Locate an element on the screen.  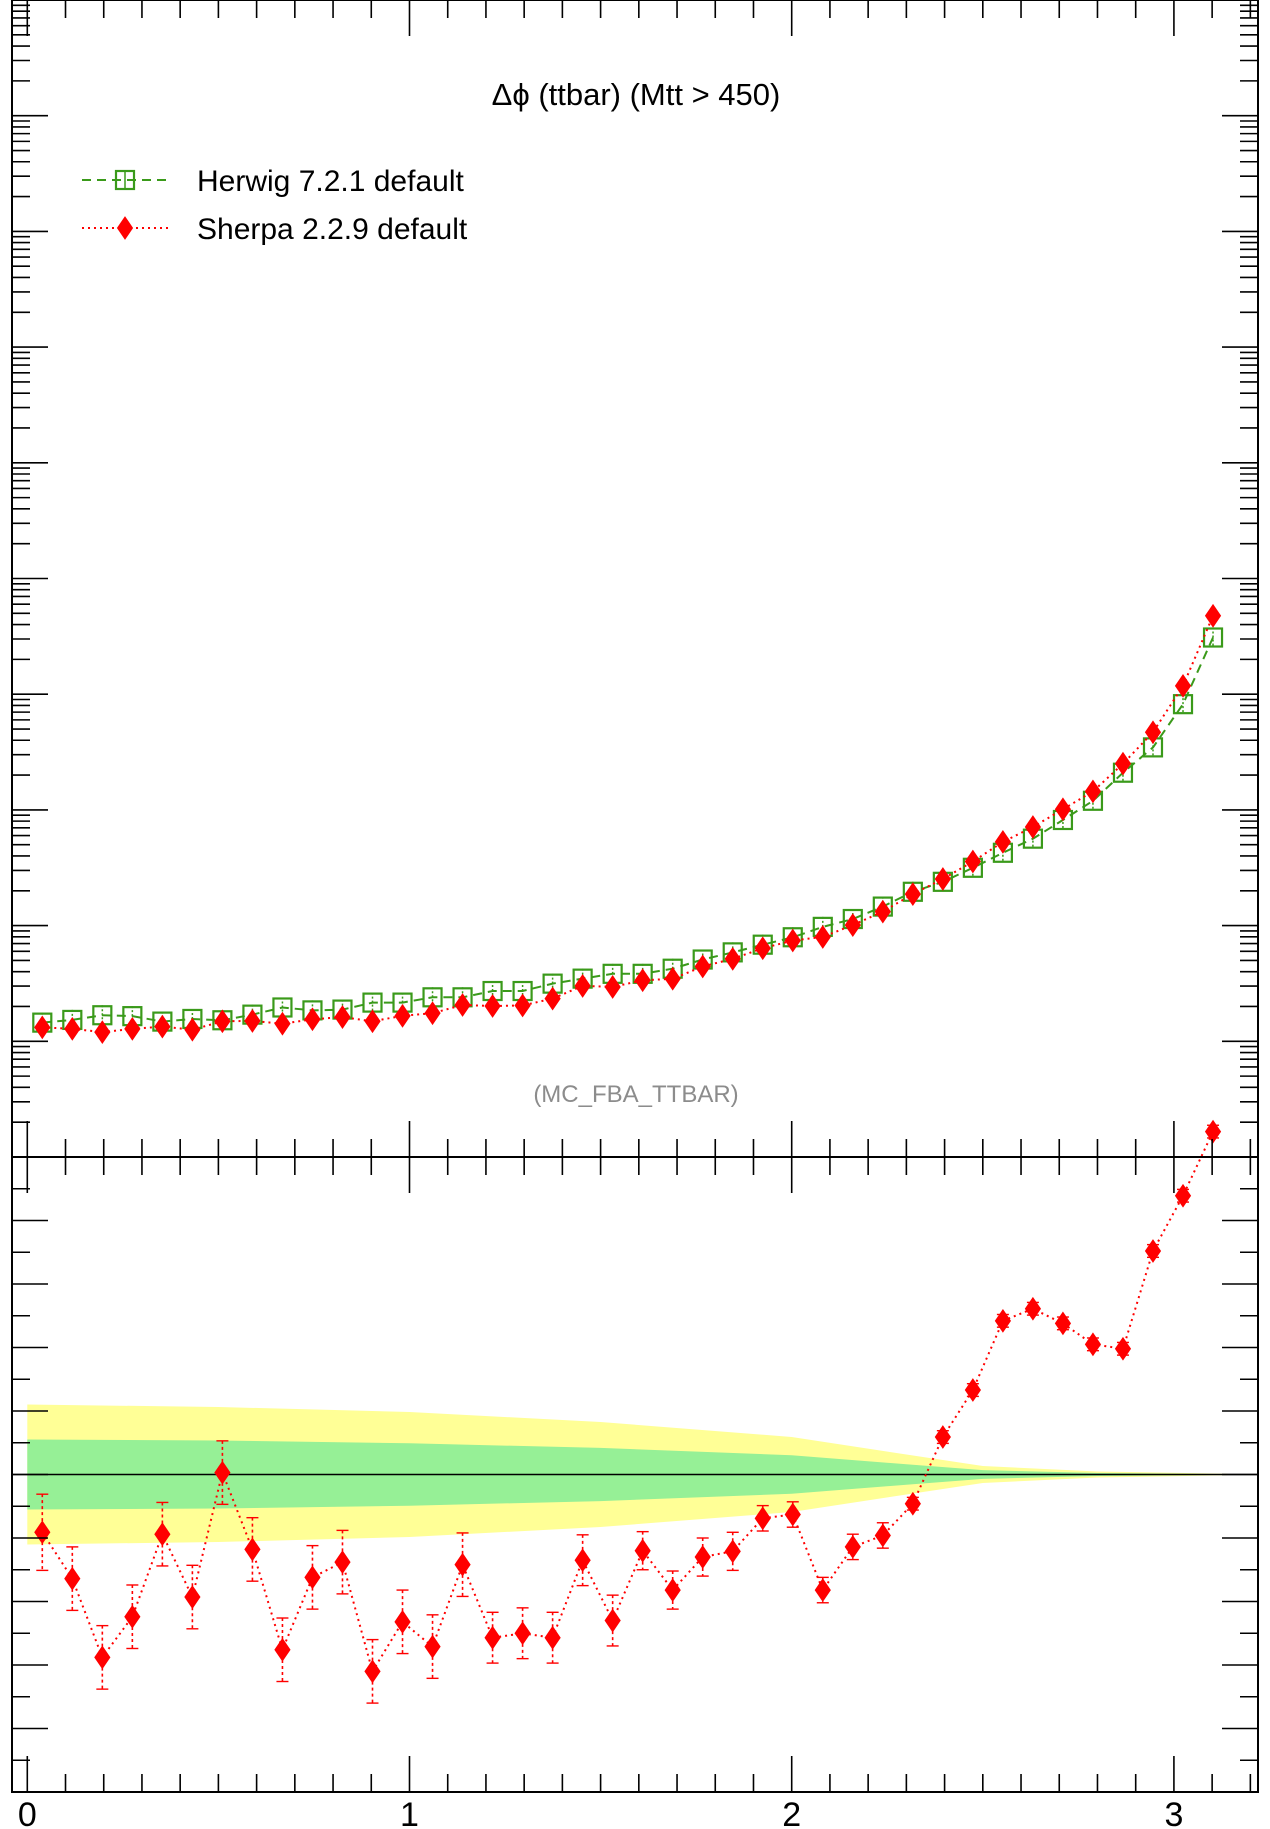
title-symbol: Δϕ is located at coordinates (511, 94).